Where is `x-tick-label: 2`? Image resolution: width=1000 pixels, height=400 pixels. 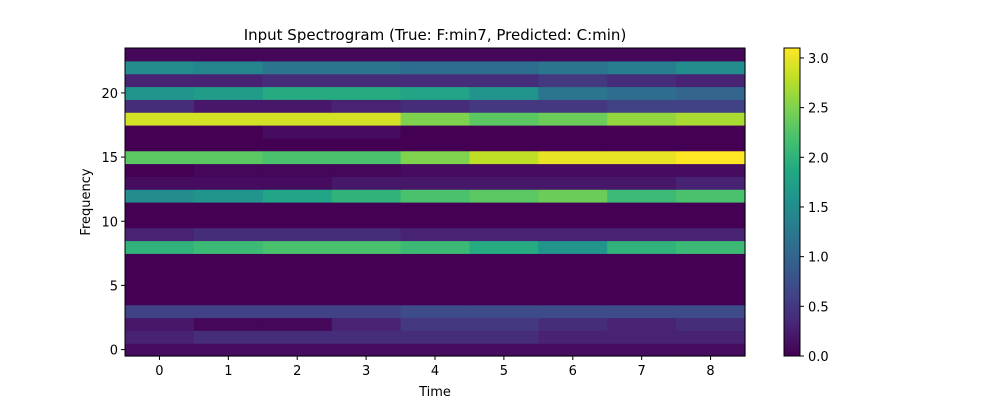
x-tick-label: 2 is located at coordinates (297, 371).